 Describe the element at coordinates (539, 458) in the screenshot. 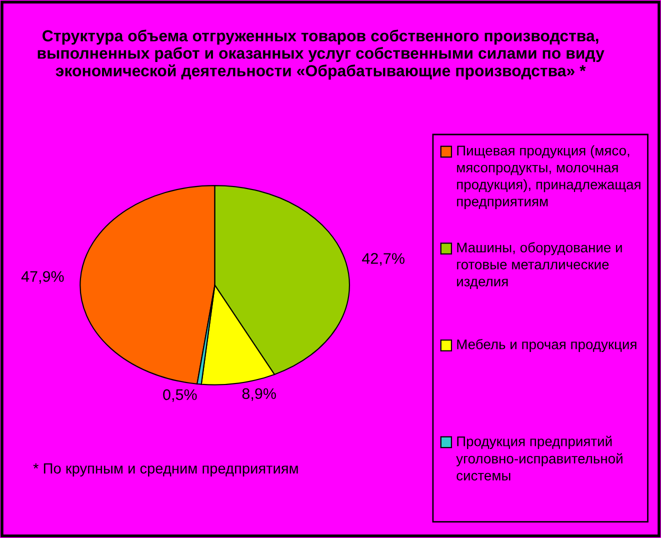

I see `legend-label: Продукция предприятий уголовно-исправительной системы` at that location.